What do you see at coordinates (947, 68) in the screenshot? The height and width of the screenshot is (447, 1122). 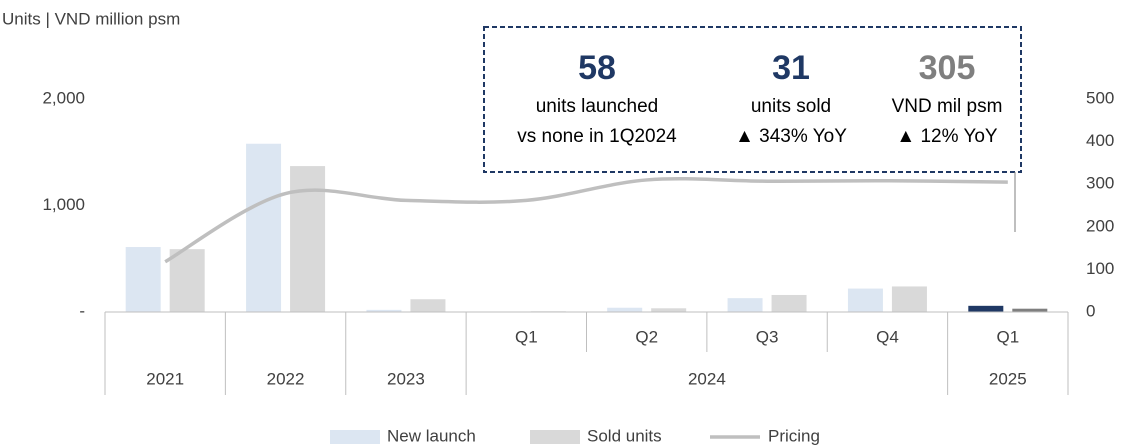 I see `callout-value: 305` at bounding box center [947, 68].